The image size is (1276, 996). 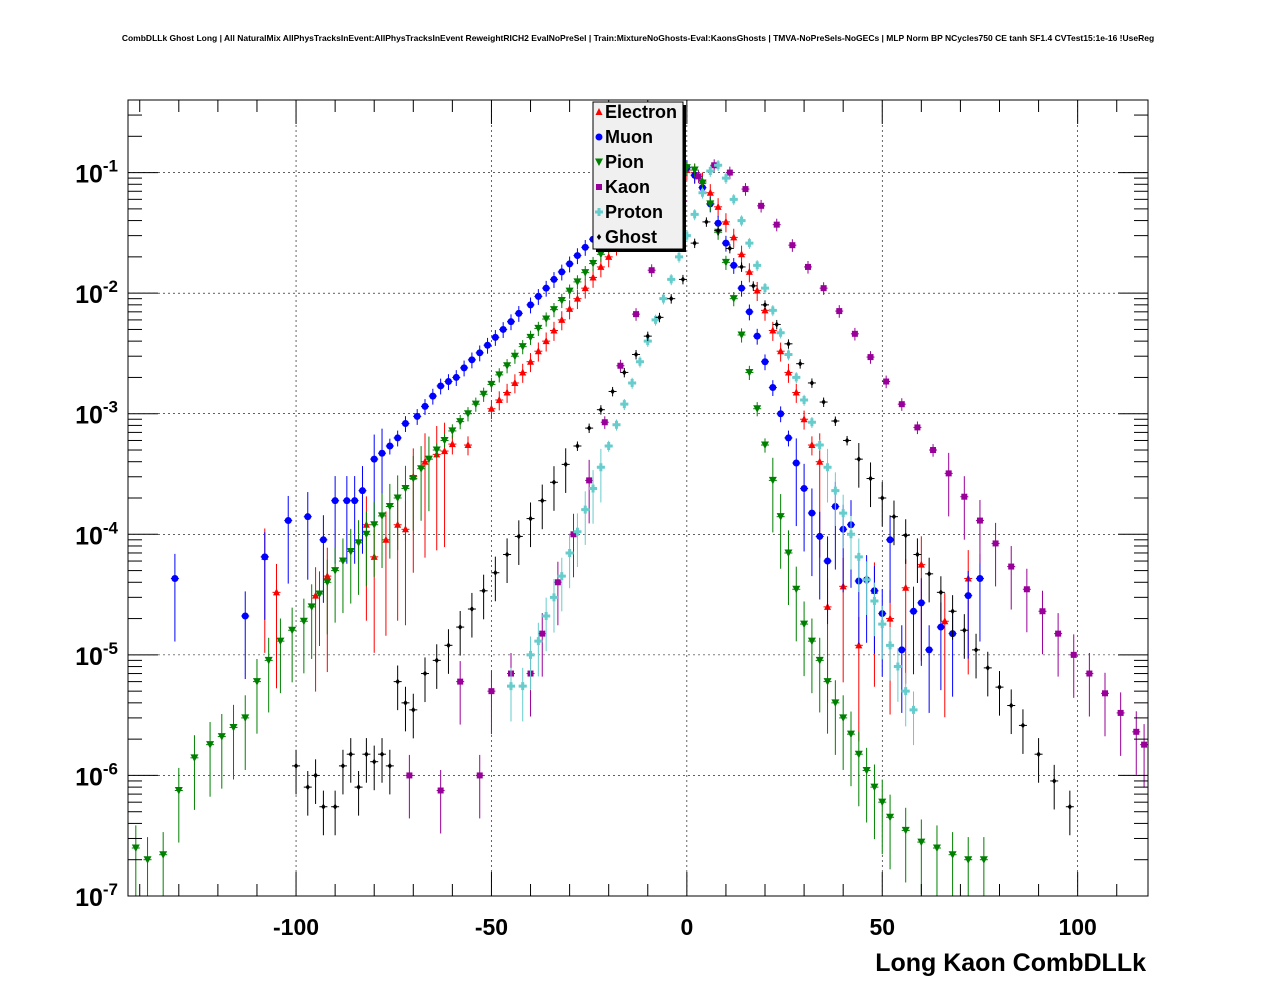 What do you see at coordinates (96, 534) in the screenshot?
I see `y-tick-label: 10⁻⁴` at bounding box center [96, 534].